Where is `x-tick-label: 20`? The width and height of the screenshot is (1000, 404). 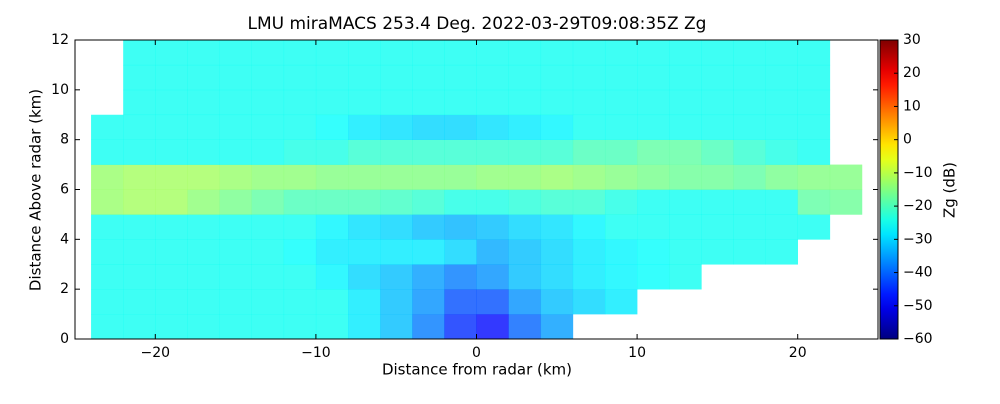
x-tick-label: 20 is located at coordinates (798, 353).